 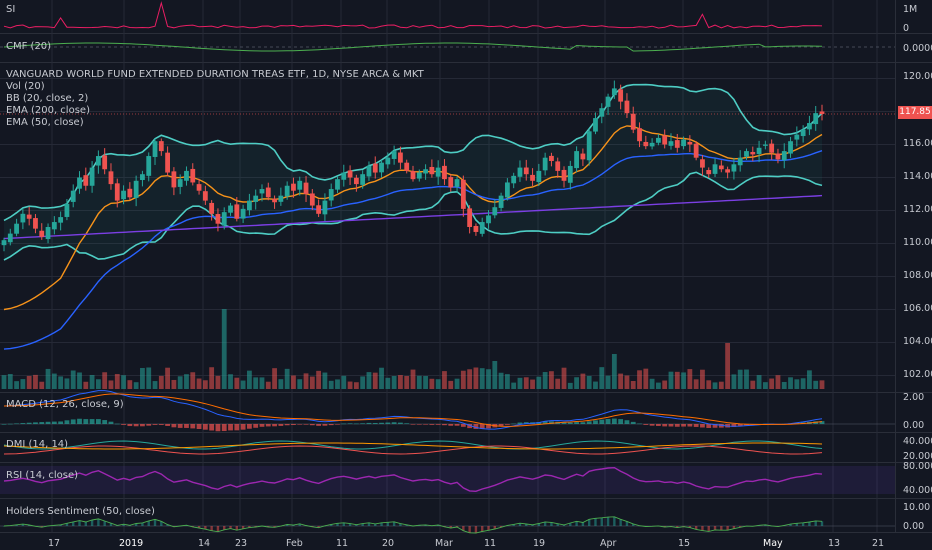 What do you see at coordinates (42, 475) in the screenshot?
I see `rsi-pane-label: RSI (14, close)` at bounding box center [42, 475].